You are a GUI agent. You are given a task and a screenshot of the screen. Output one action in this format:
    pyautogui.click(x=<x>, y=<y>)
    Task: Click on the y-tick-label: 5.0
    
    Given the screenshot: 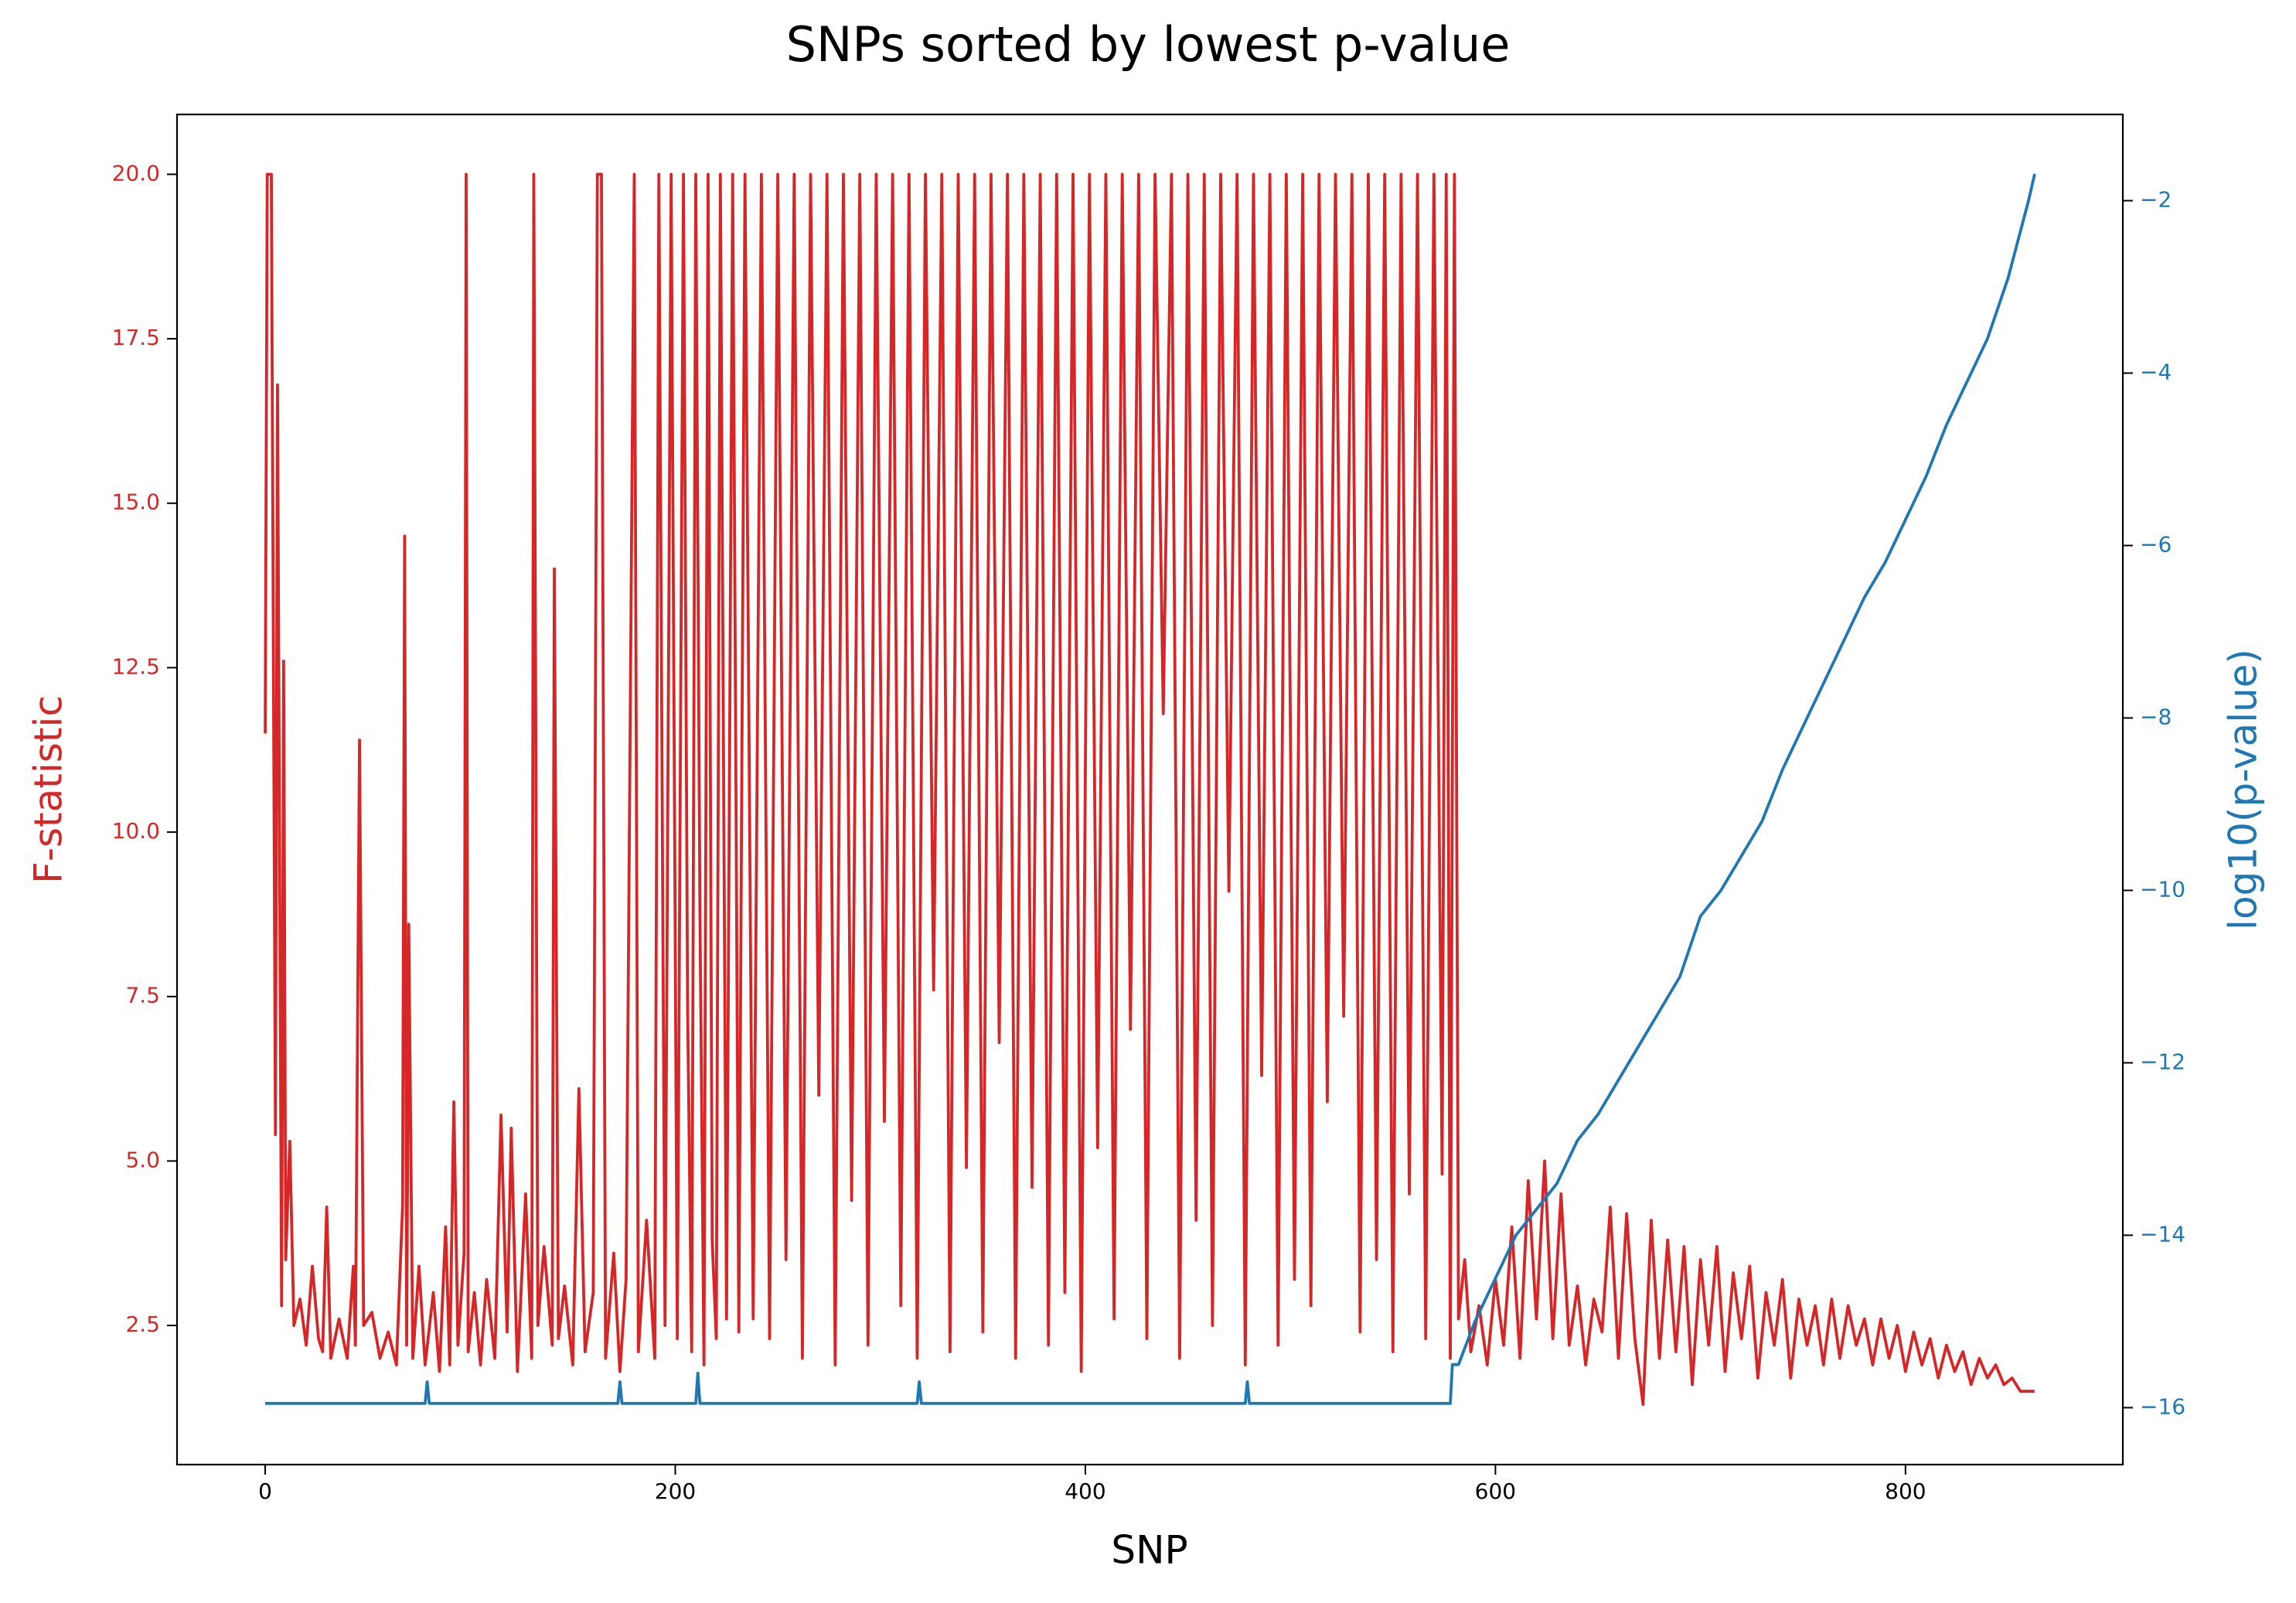 What is the action you would take?
    pyautogui.click(x=142, y=1159)
    